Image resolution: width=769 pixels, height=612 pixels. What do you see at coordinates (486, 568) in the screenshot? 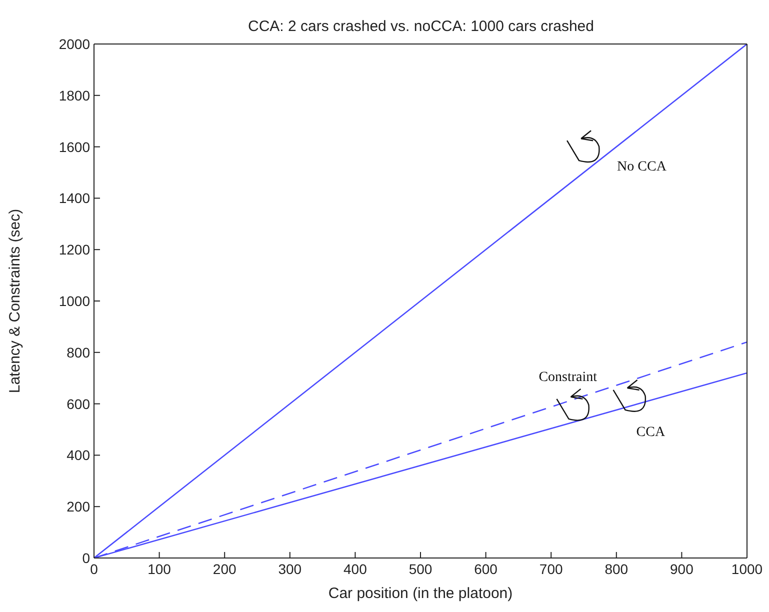
I see `x-tick-label: 600` at bounding box center [486, 568].